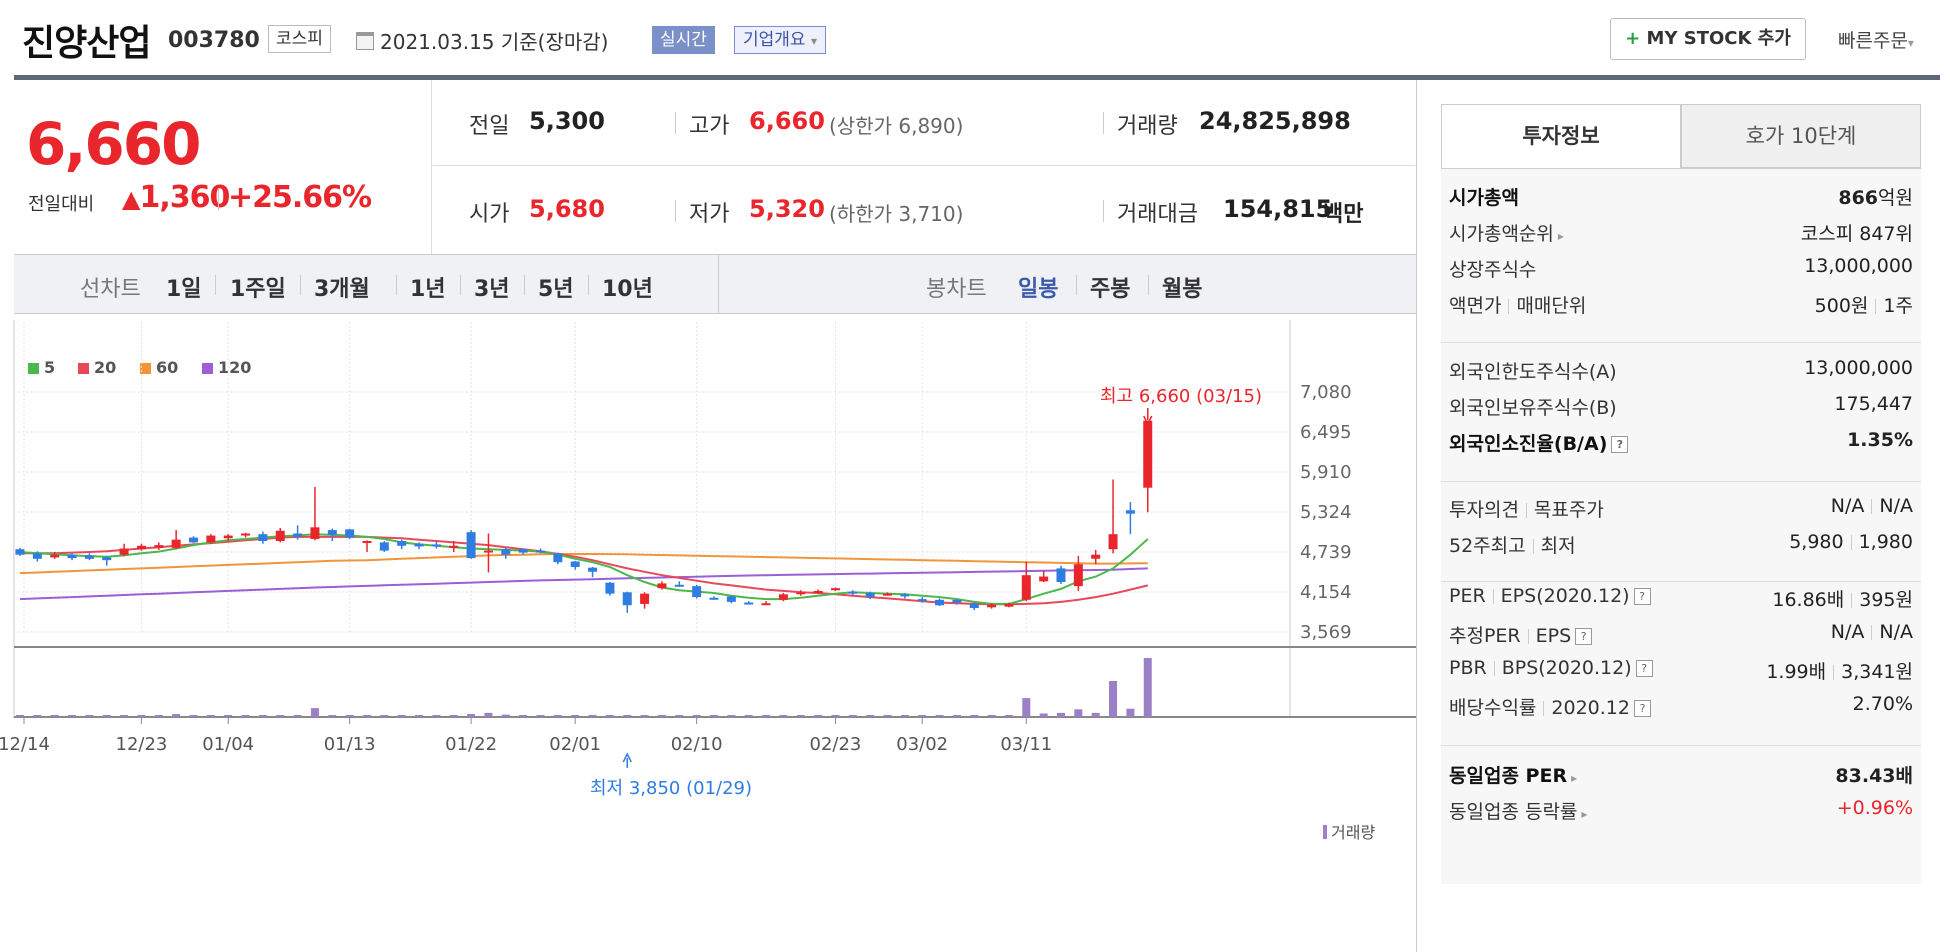  Describe the element at coordinates (258, 289) in the screenshot. I see `tab-1week: 1주일` at that location.